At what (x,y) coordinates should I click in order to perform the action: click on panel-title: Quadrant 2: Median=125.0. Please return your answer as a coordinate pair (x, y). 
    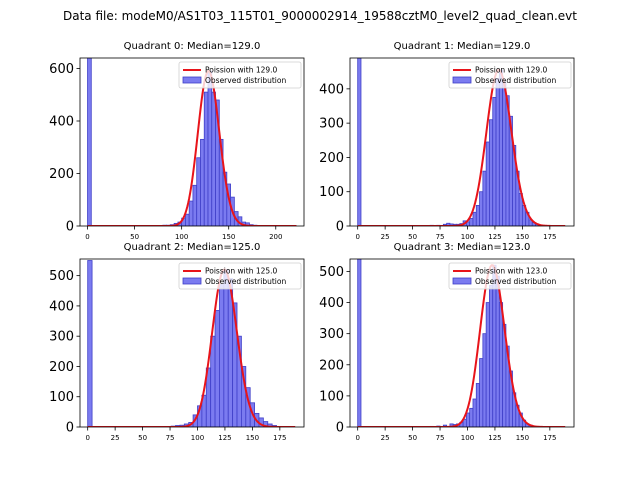
    Looking at the image, I should click on (192, 247).